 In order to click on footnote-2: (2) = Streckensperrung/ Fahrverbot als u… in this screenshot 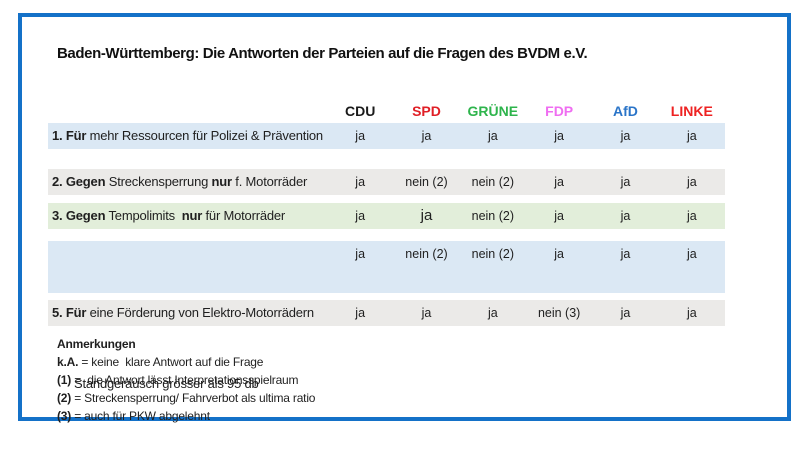, I will do `click(186, 398)`.